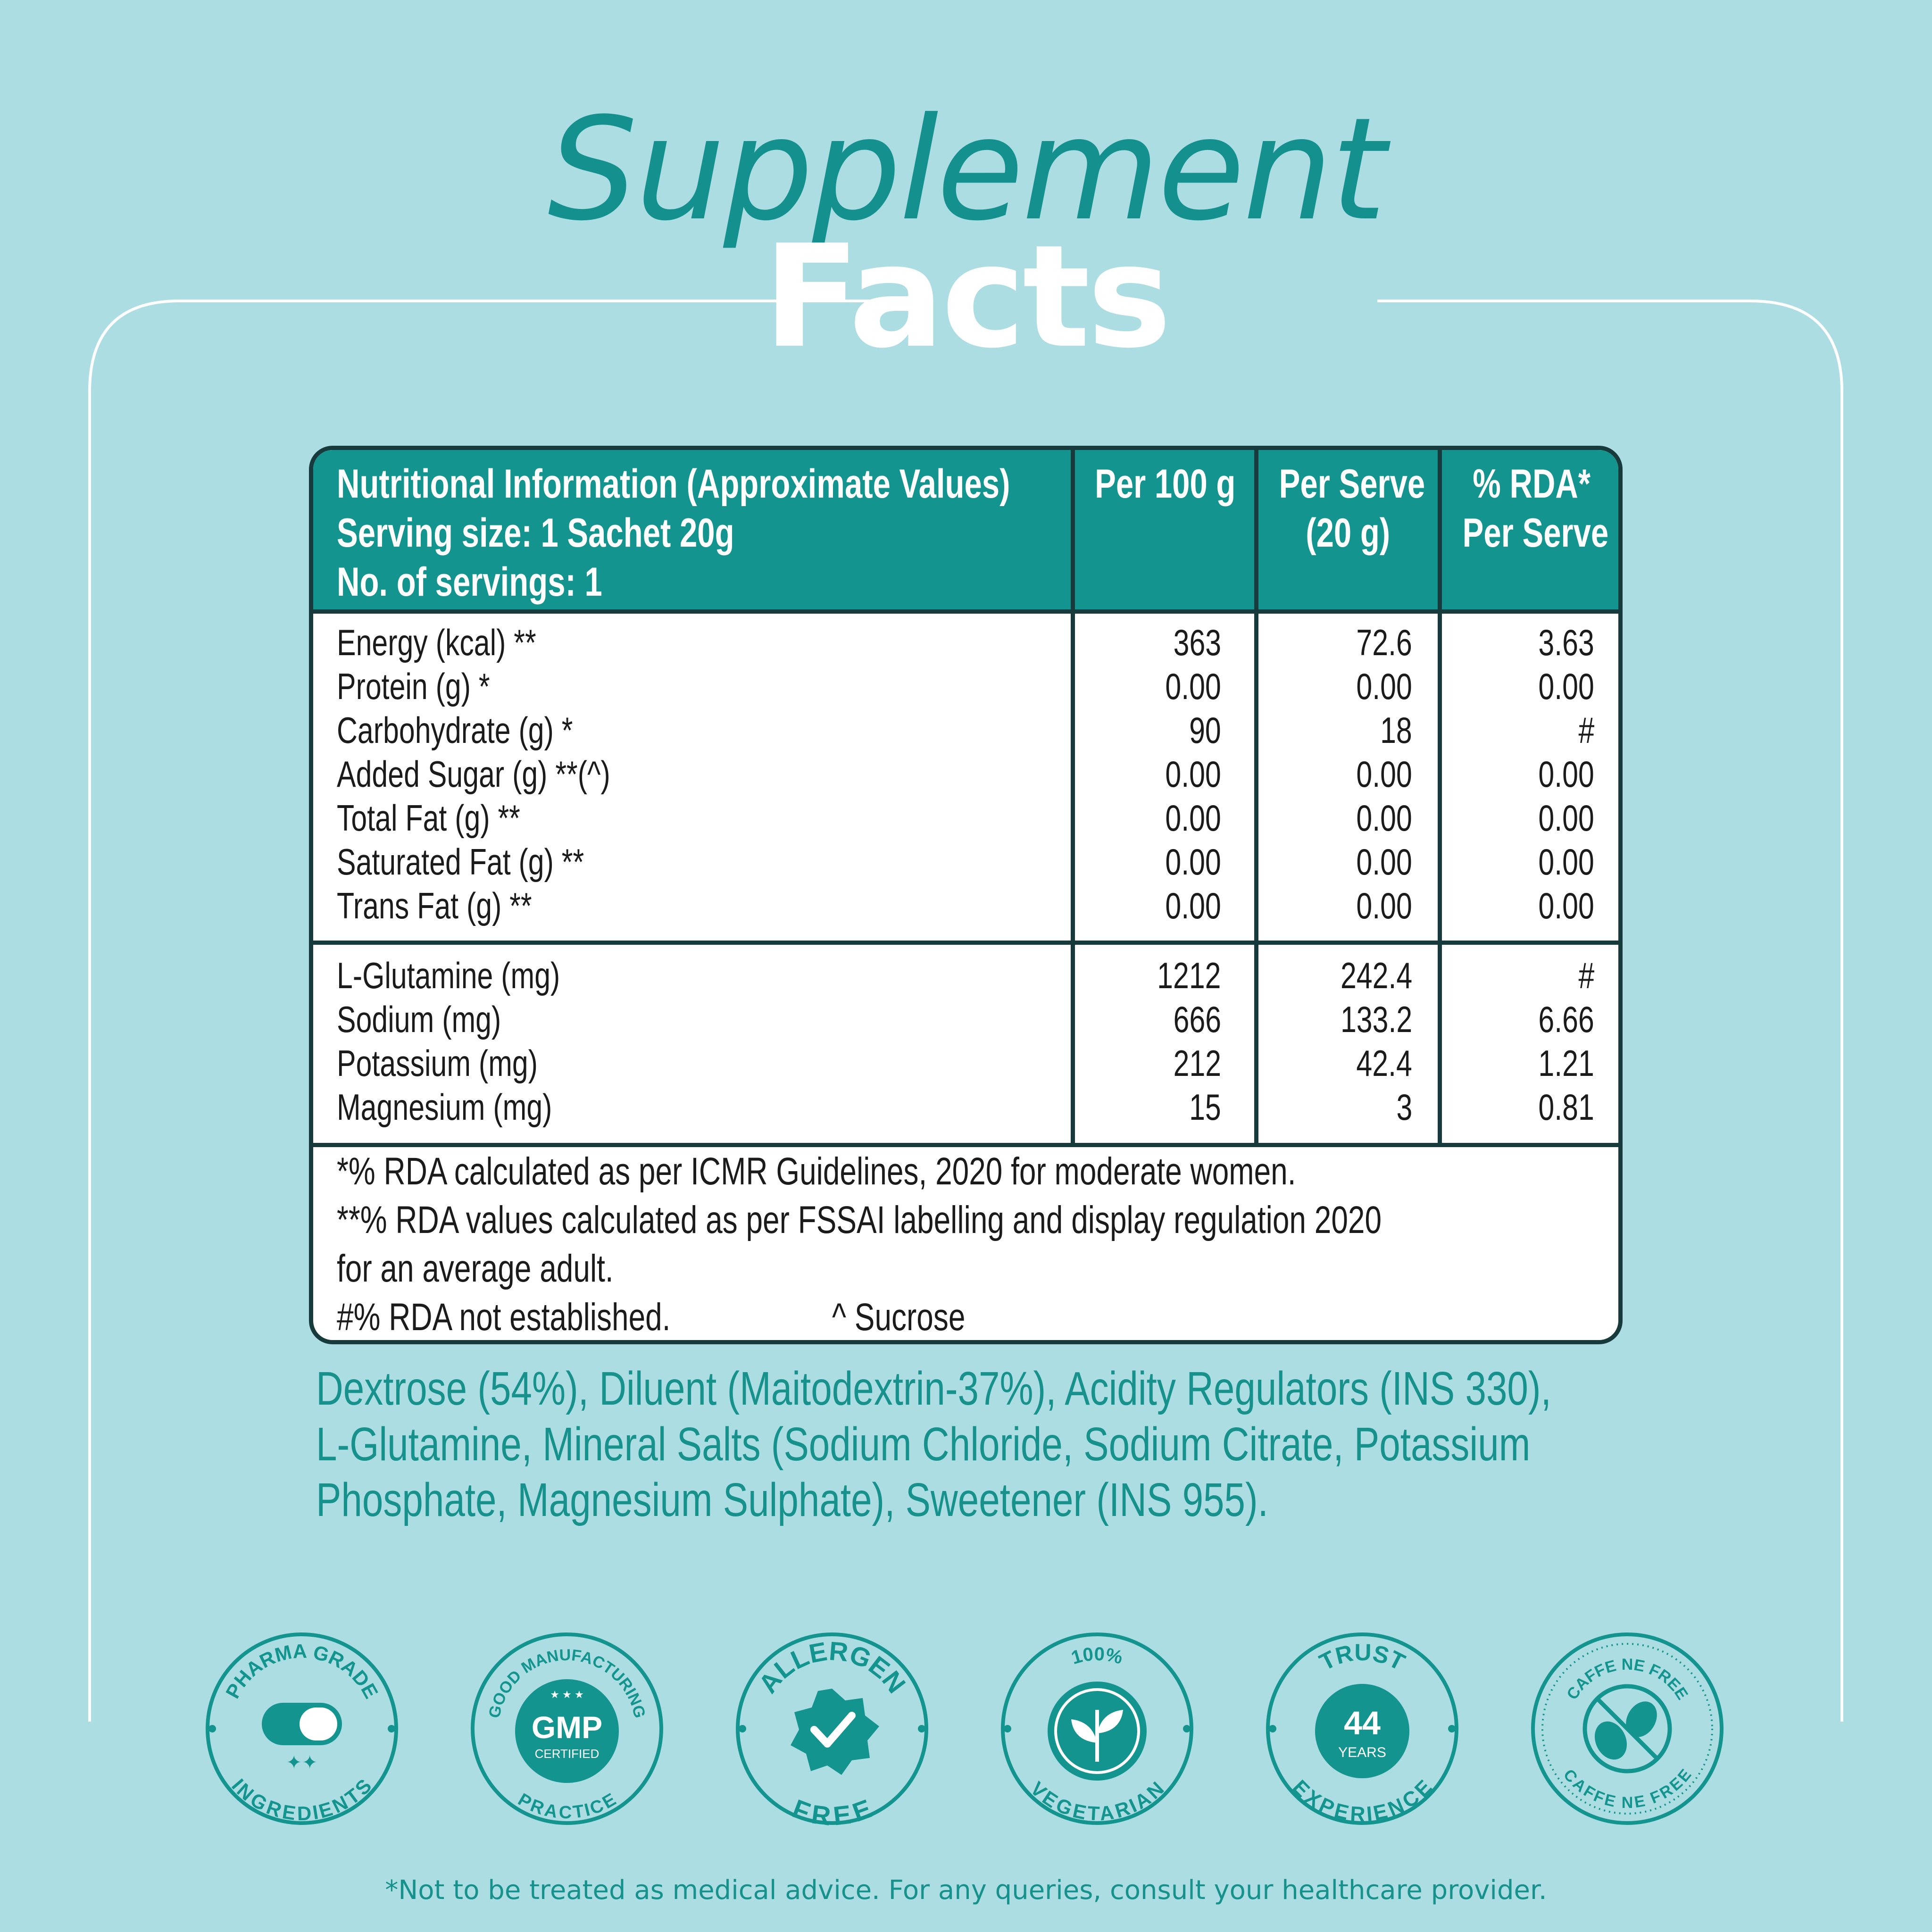 Image resolution: width=1932 pixels, height=1932 pixels. What do you see at coordinates (965, 1145) in the screenshot?
I see `notes-divider` at bounding box center [965, 1145].